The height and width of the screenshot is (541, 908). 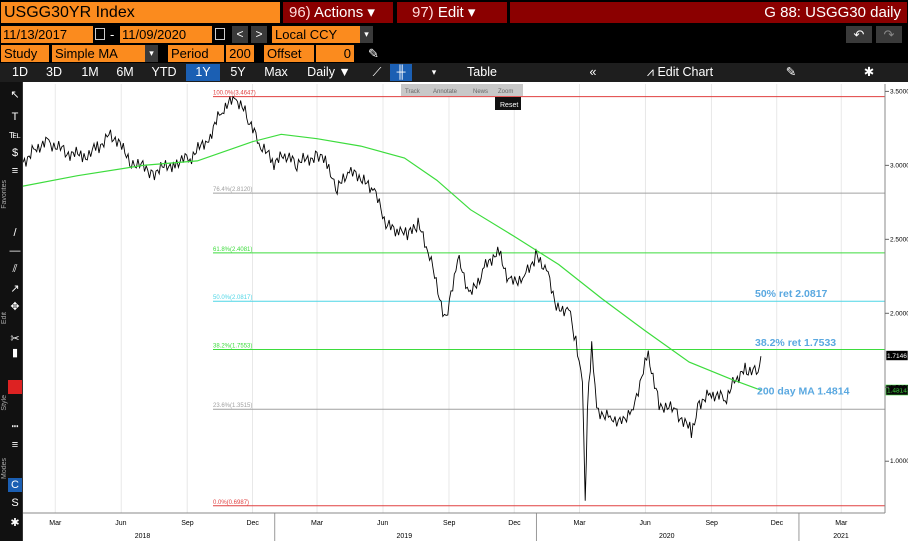 What do you see at coordinates (234, 94) in the screenshot?
I see `fib-level-label: 100.0%(3.4647)` at bounding box center [234, 94].